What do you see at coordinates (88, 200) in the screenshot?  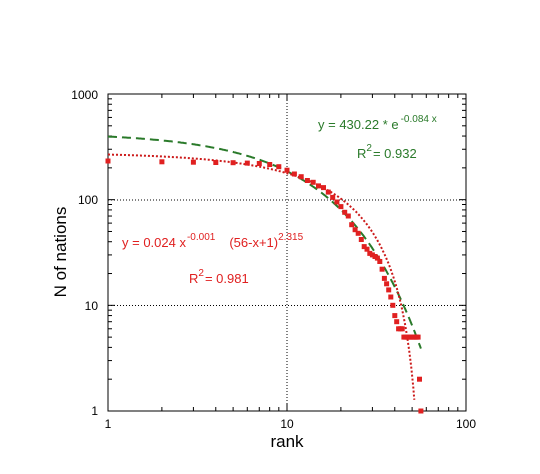 I see `y-tick-label: 100` at bounding box center [88, 200].